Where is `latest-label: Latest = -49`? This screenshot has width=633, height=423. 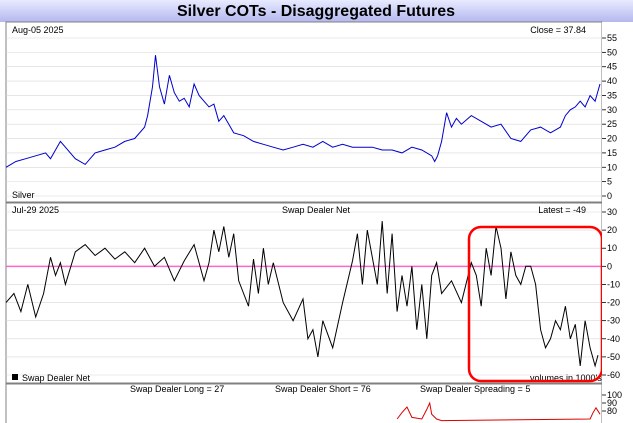
latest-label: Latest = -49 is located at coordinates (562, 210).